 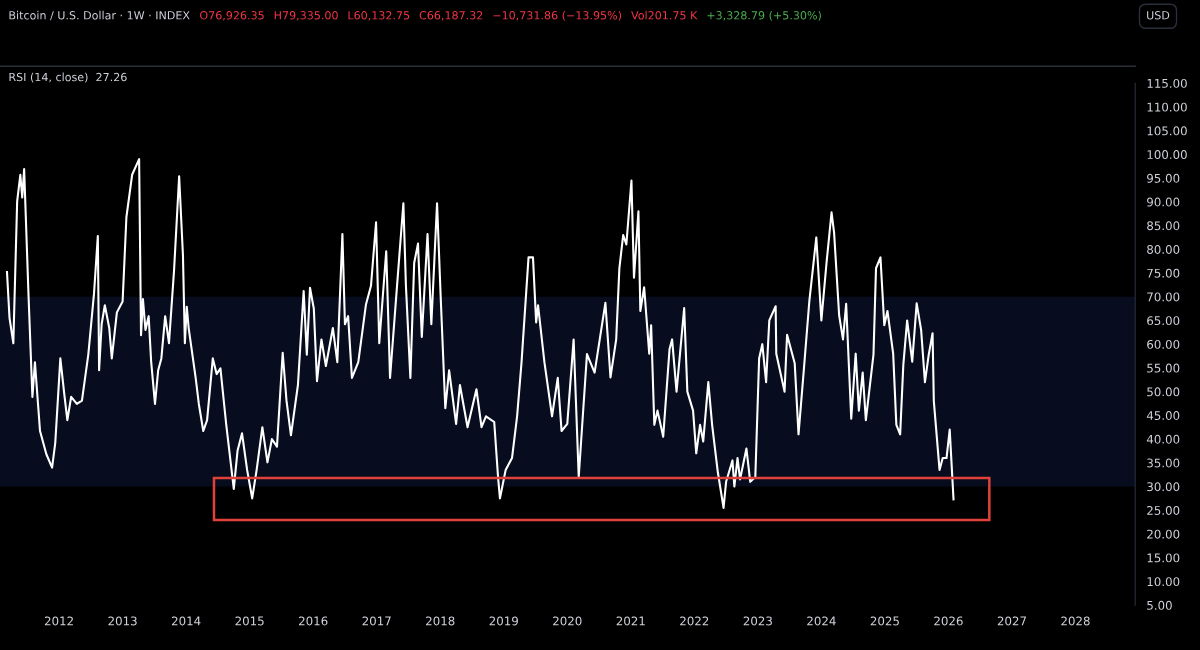 I want to click on y-tick-label: 105.00, so click(x=1167, y=131).